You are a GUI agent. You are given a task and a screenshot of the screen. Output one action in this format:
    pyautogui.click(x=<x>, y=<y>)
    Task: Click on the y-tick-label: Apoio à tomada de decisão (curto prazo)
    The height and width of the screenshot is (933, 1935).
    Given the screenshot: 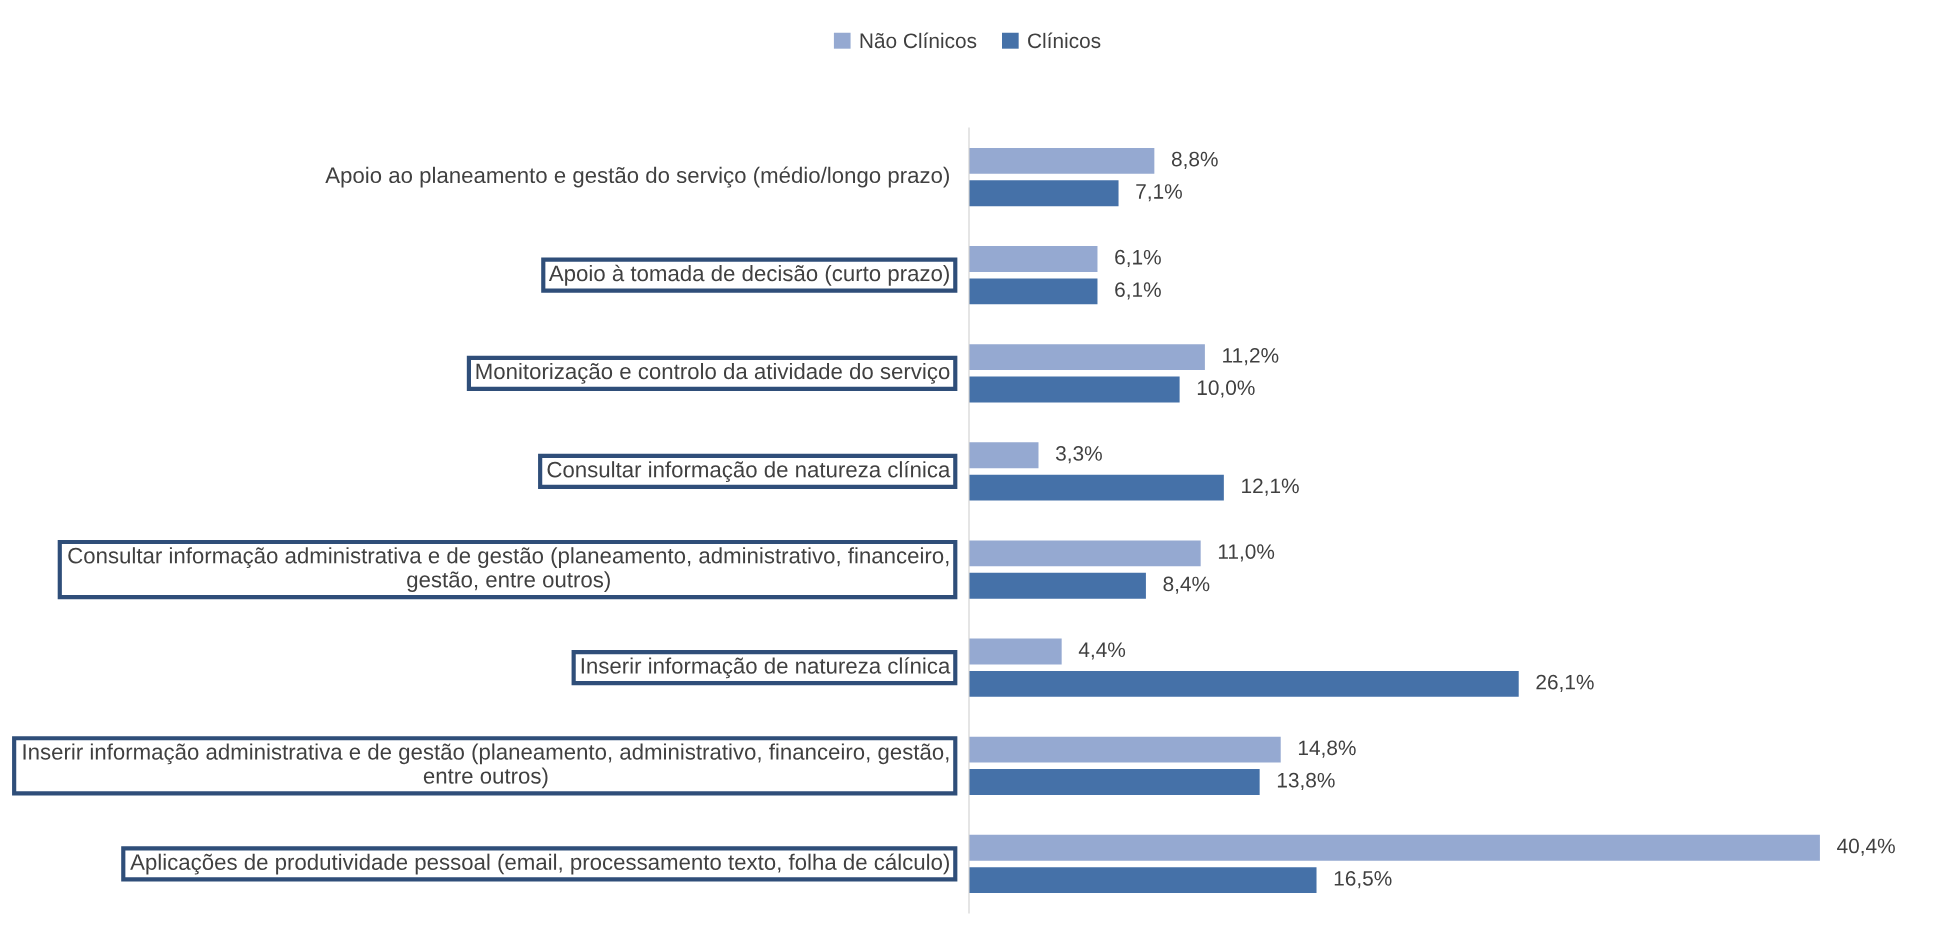 What is the action you would take?
    pyautogui.click(x=748, y=275)
    